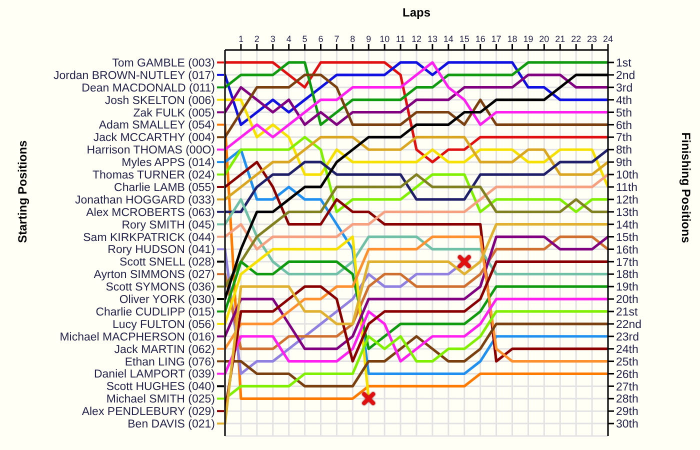 Image resolution: width=700 pixels, height=450 pixels. What do you see at coordinates (165, 188) in the screenshot?
I see `legend-label: Charlie LAMB (055)` at bounding box center [165, 188].